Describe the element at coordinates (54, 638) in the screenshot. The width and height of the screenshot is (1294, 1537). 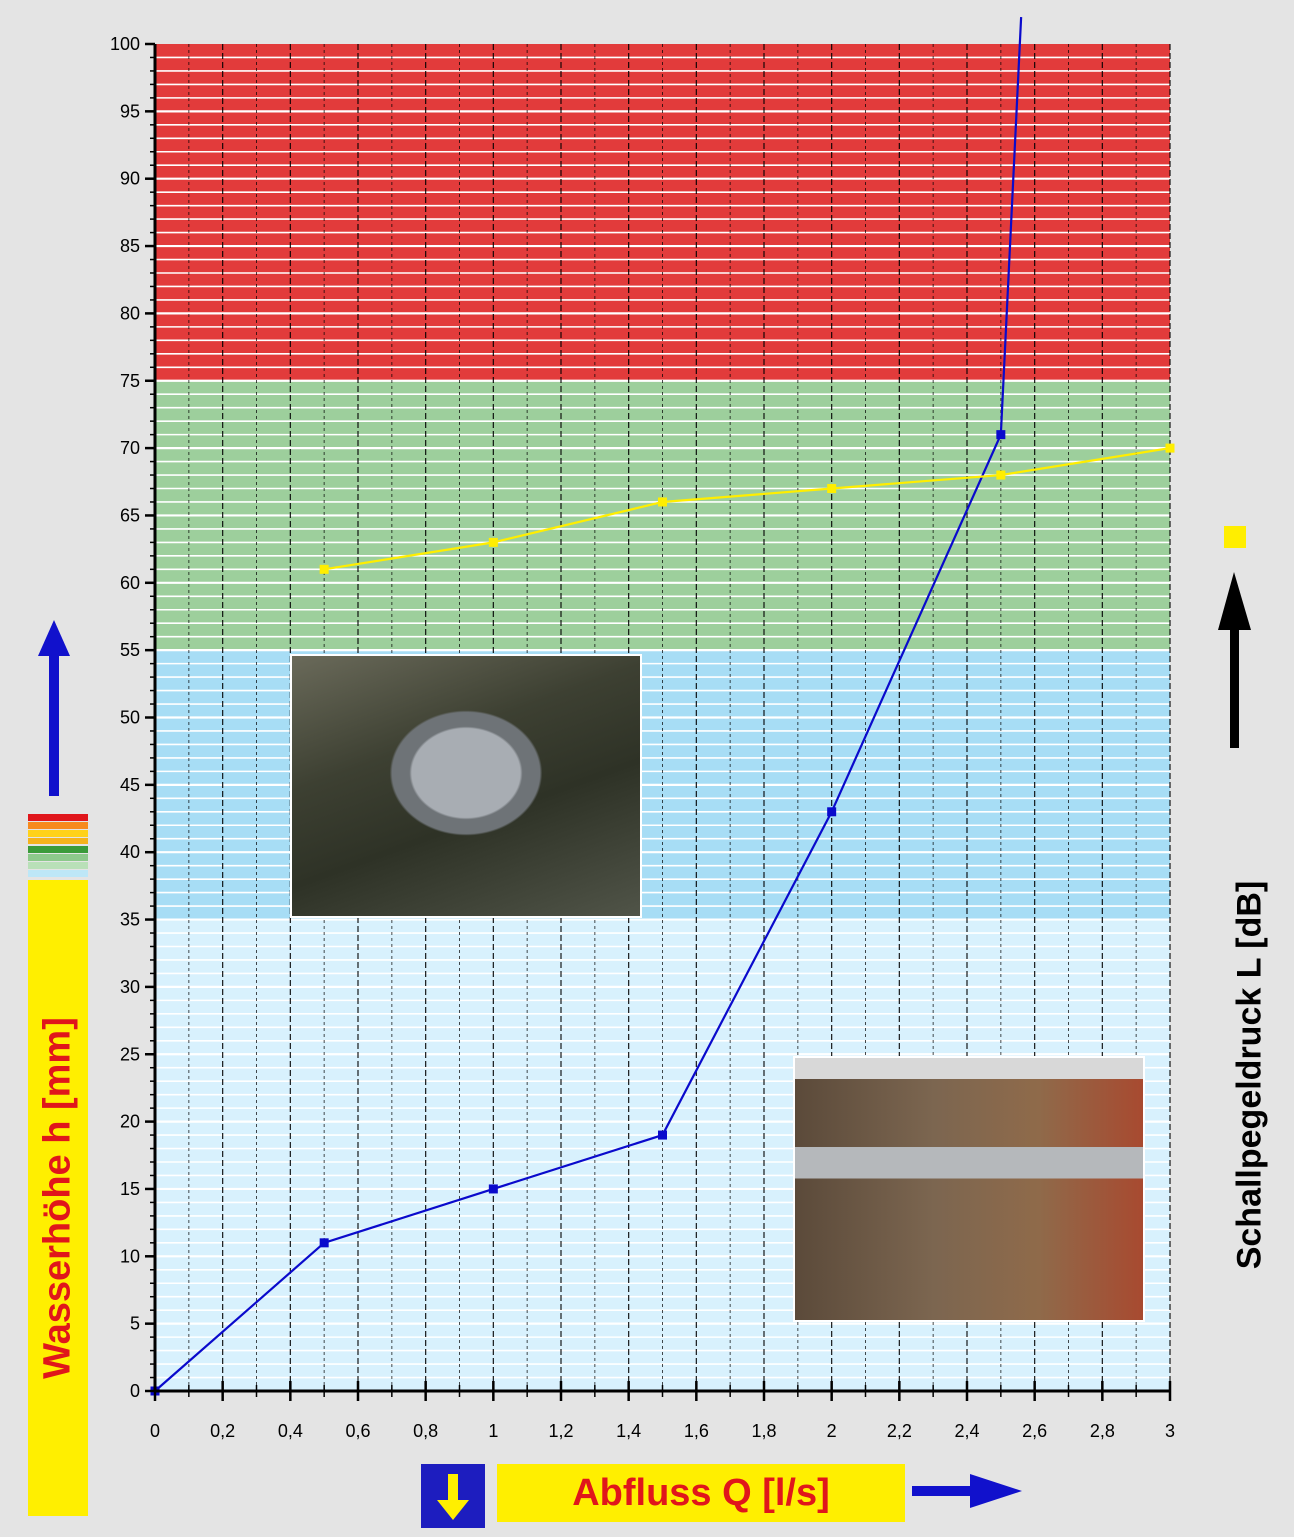
I see `up-arrow-head` at that location.